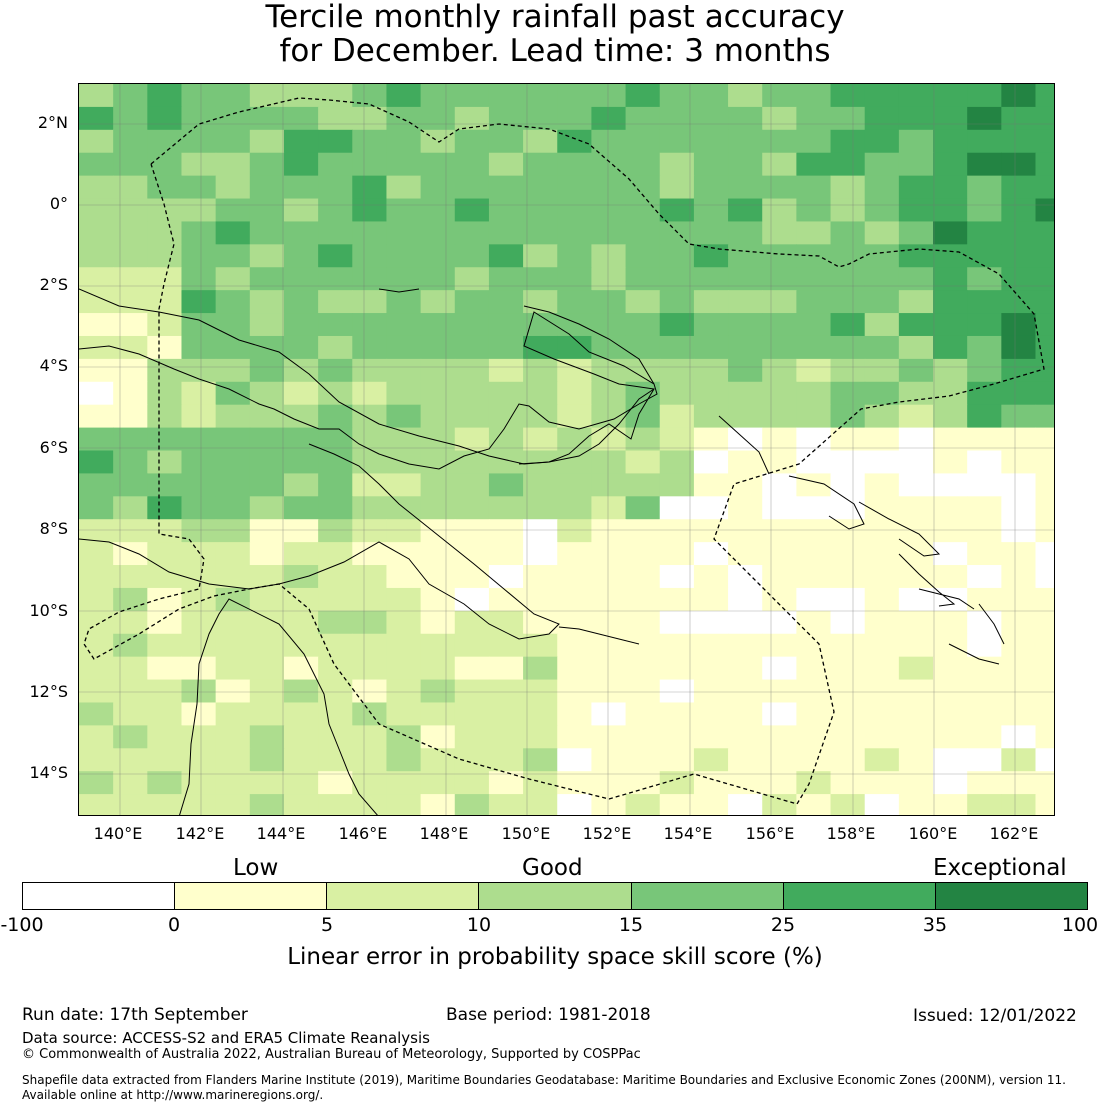 Image resolution: width=1110 pixels, height=1110 pixels. Describe the element at coordinates (770, 833) in the screenshot. I see `lon-label-156e: 156°E` at that location.